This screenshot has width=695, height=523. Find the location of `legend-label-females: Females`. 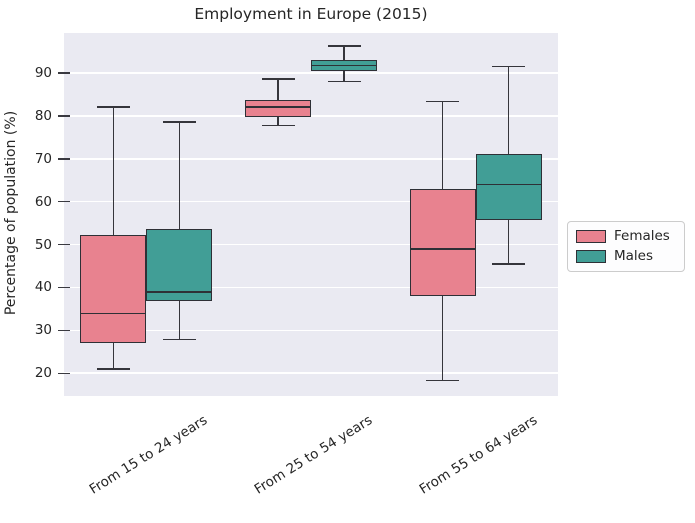

legend-label-females: Females is located at coordinates (642, 236).